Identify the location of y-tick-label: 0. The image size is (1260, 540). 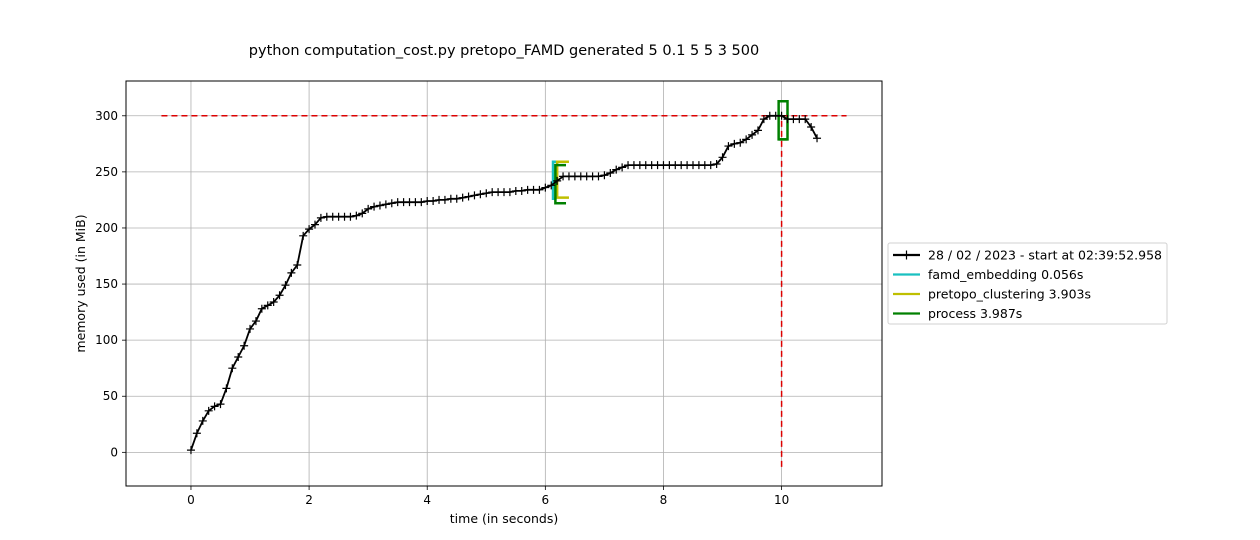
(114, 452).